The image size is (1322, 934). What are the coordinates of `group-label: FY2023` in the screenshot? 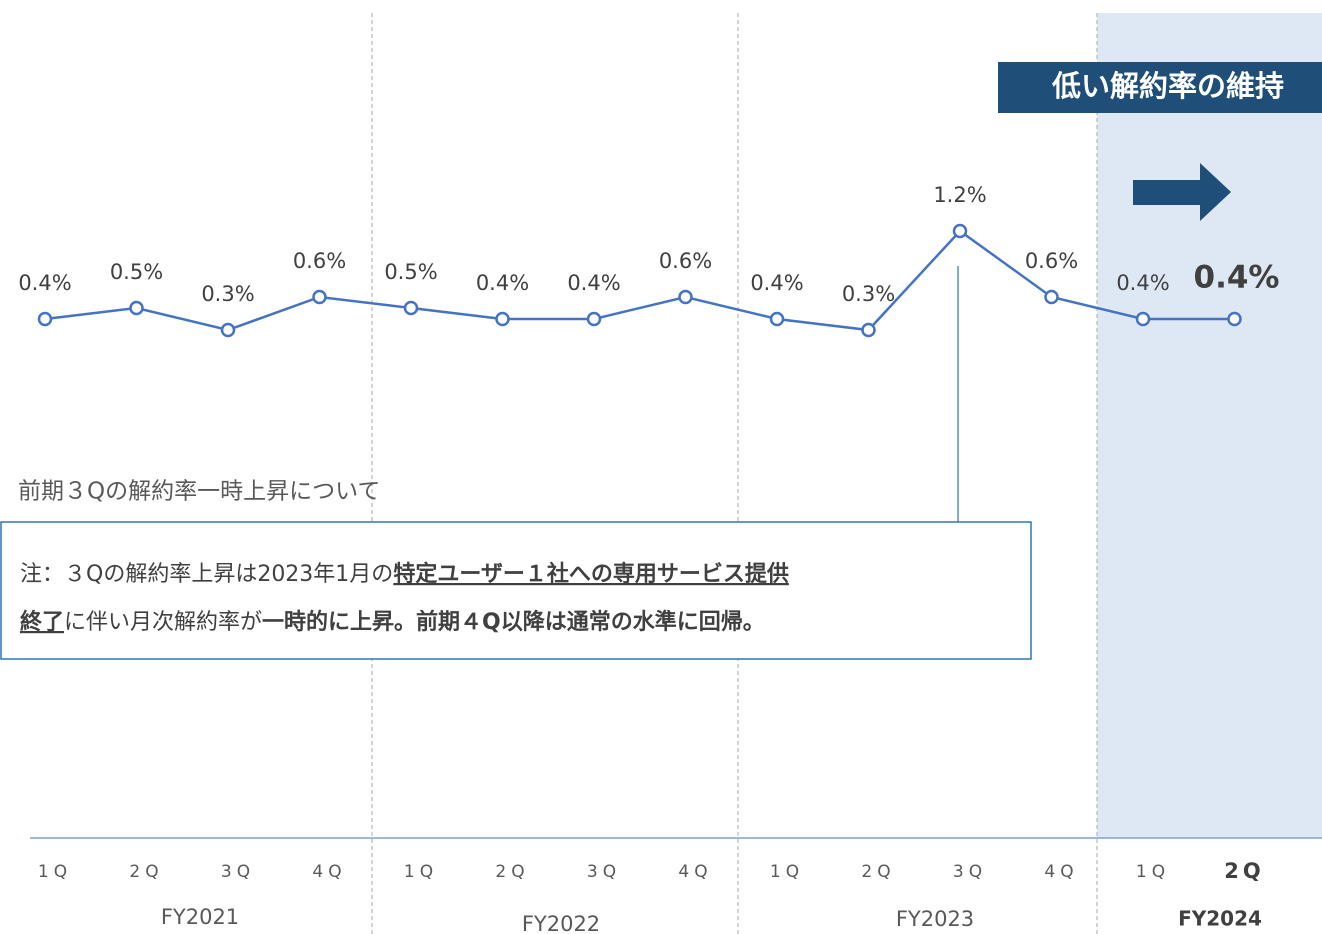 It's located at (935, 919).